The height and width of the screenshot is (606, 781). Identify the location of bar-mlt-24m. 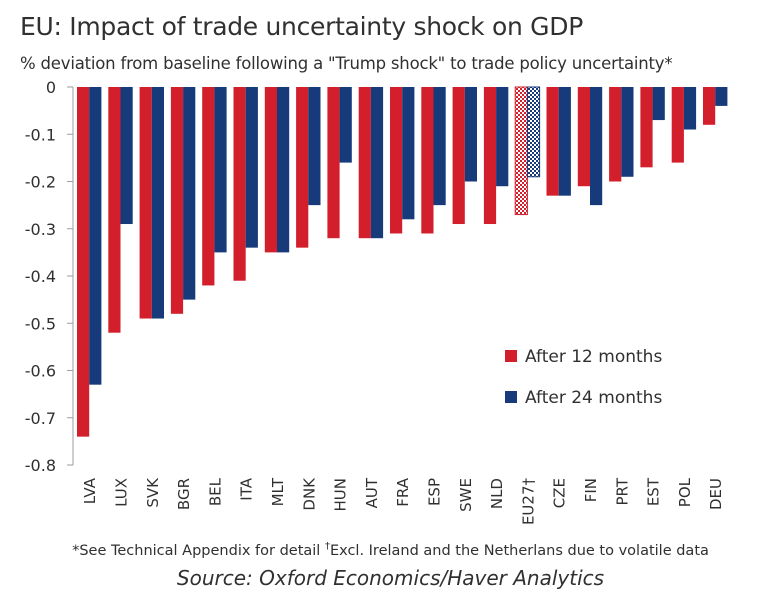
(283, 170).